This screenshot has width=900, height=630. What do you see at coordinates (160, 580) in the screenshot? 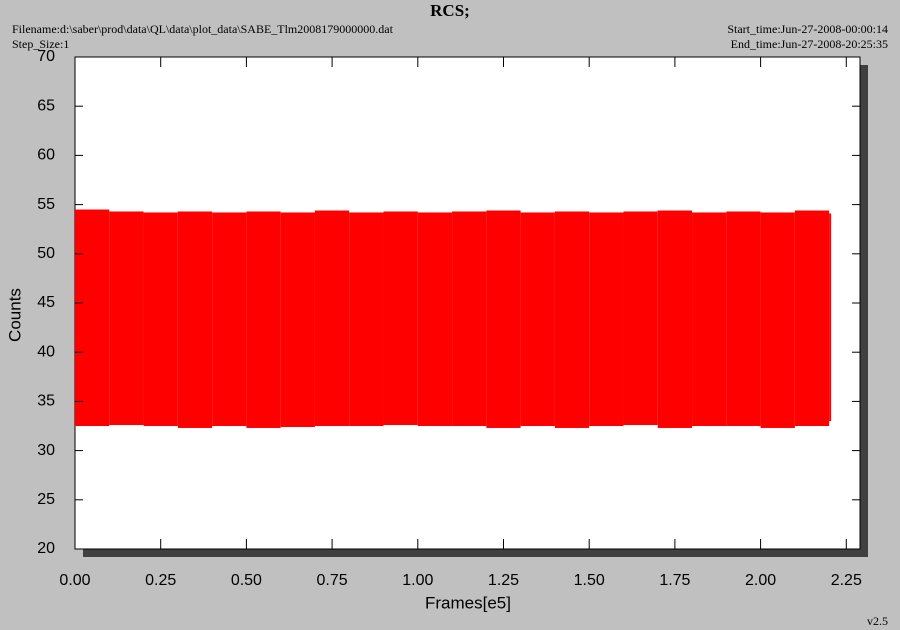
I see `x-tick-label: 0.25` at bounding box center [160, 580].